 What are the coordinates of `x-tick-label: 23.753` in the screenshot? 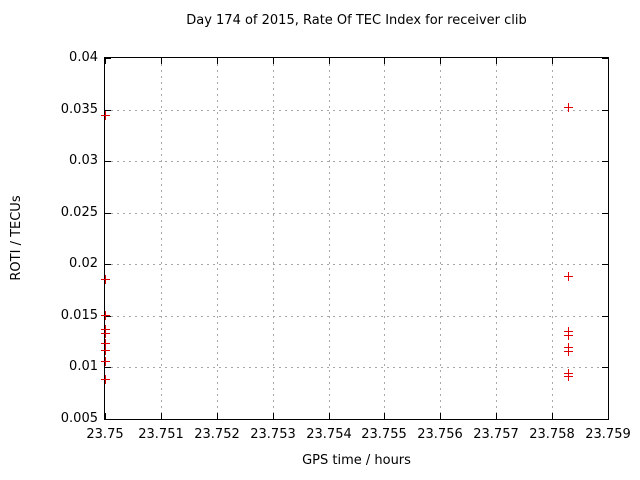 It's located at (273, 434).